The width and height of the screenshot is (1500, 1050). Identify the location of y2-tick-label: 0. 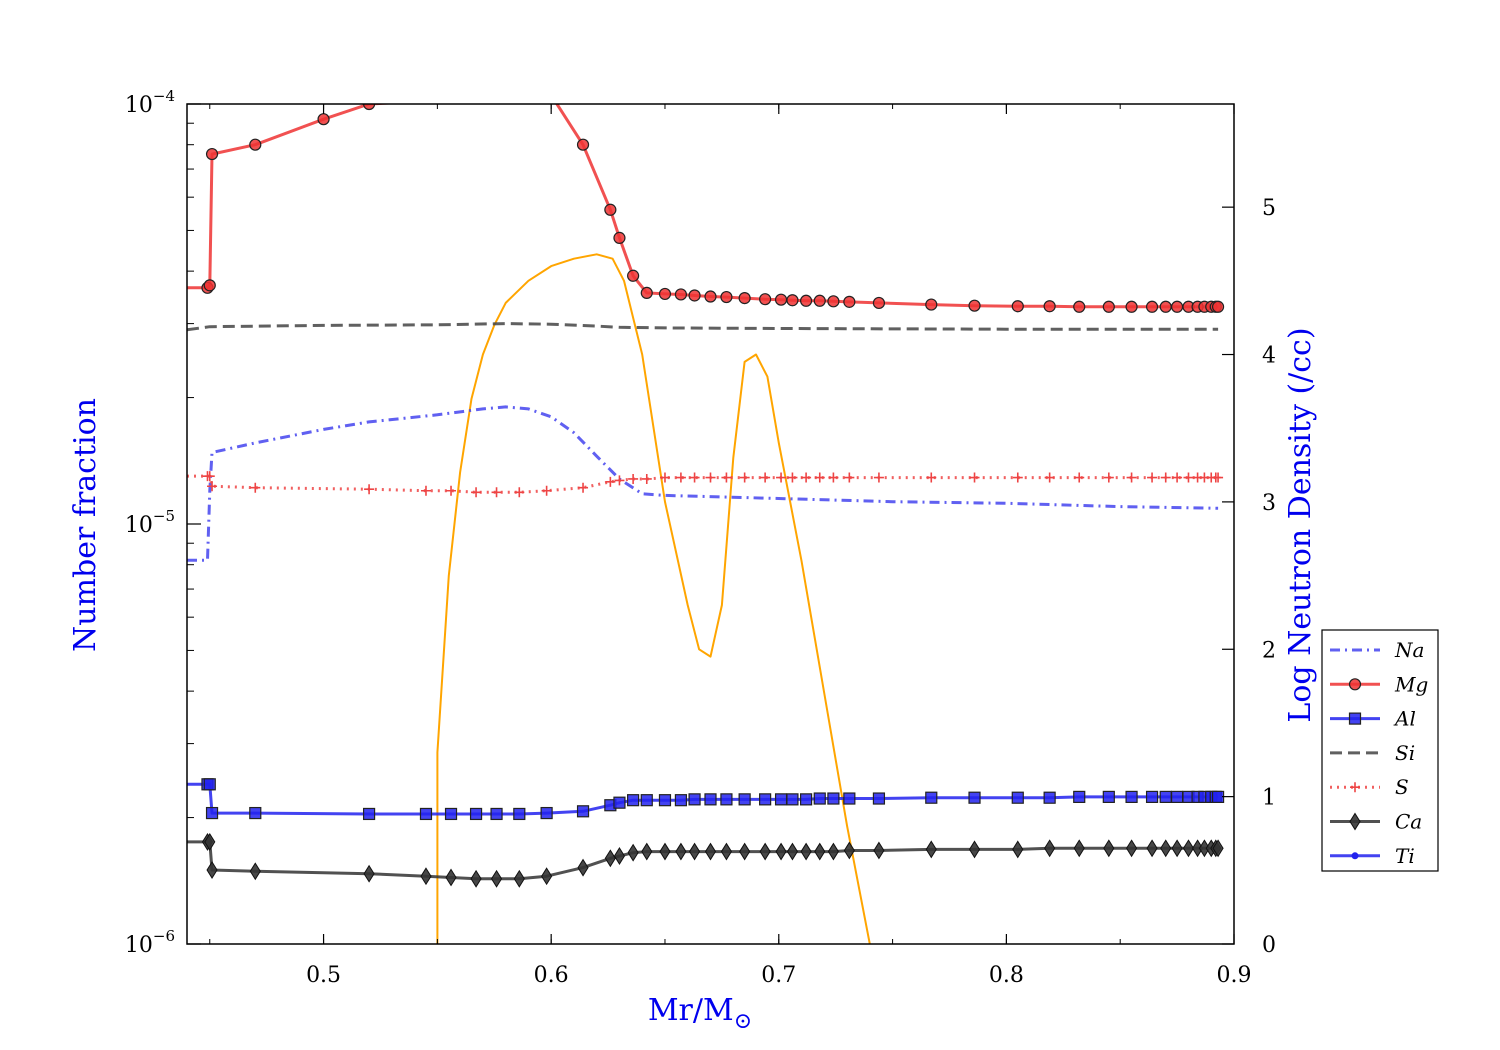
(1269, 945).